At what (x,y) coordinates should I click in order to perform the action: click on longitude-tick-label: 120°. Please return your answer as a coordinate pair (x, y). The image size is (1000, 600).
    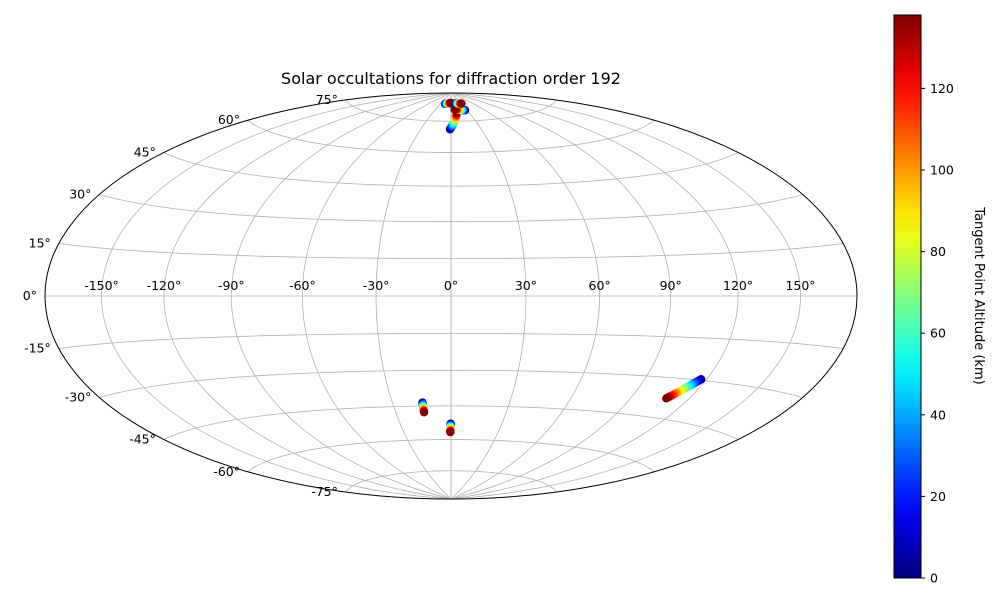
    Looking at the image, I should click on (738, 285).